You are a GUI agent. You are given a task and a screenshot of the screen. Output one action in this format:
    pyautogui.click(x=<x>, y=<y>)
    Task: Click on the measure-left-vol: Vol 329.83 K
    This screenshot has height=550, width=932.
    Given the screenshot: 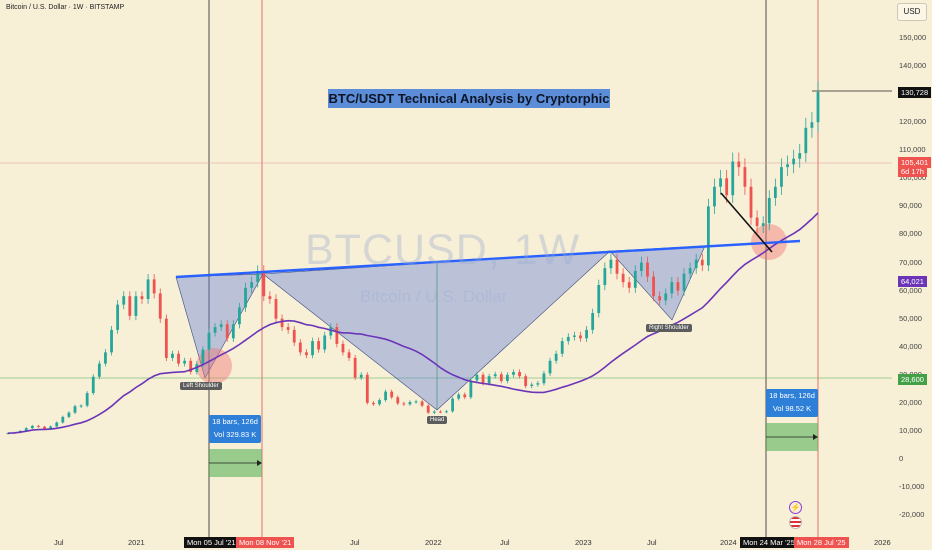 What is the action you would take?
    pyautogui.click(x=235, y=434)
    